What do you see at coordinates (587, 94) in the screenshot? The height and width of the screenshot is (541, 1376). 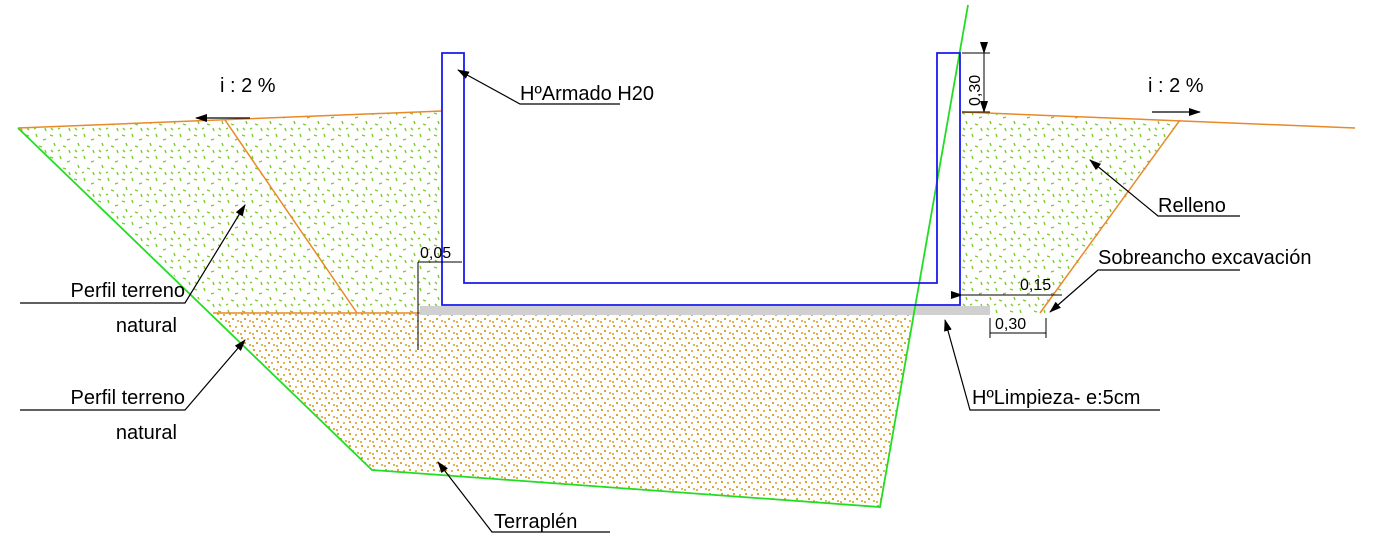 I see `concrete-label: HºArmado H20` at bounding box center [587, 94].